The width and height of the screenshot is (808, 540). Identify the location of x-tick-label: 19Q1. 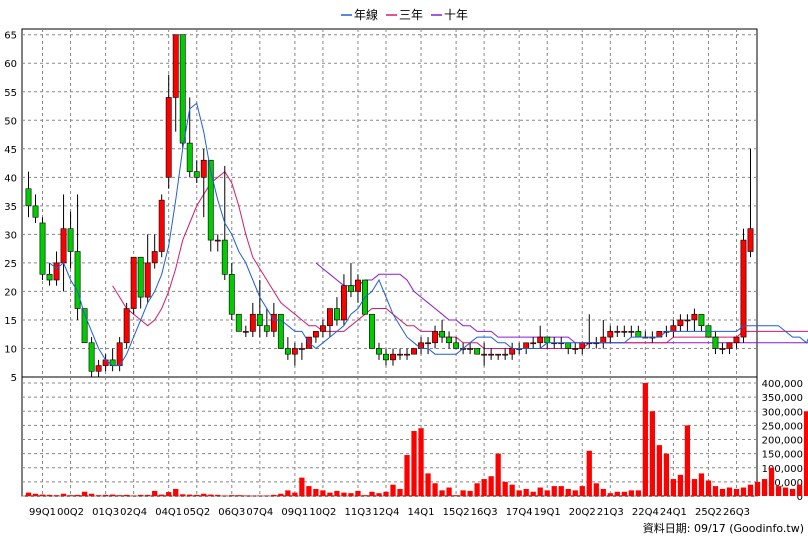
(547, 512).